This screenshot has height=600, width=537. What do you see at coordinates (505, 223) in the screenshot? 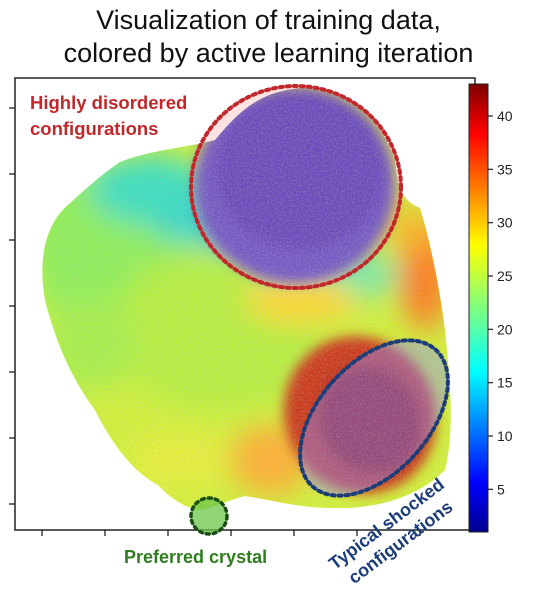
I see `colorbar-tick-label: 30` at bounding box center [505, 223].